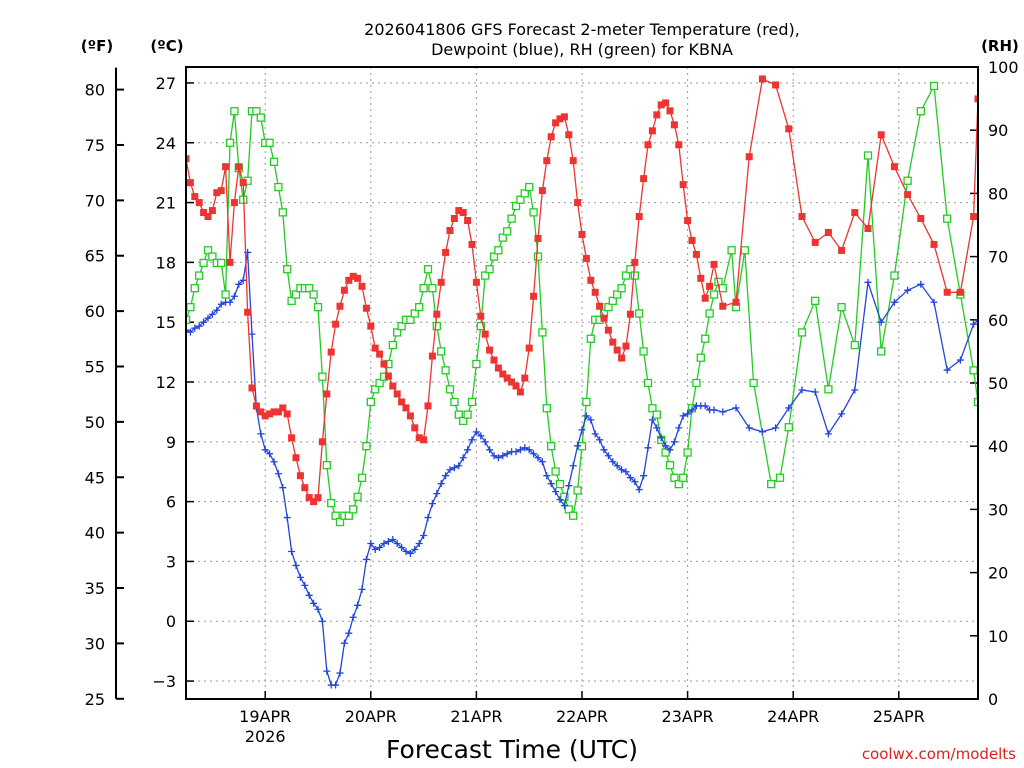  I want to click on celsius-tick-label: 24, so click(166, 143).